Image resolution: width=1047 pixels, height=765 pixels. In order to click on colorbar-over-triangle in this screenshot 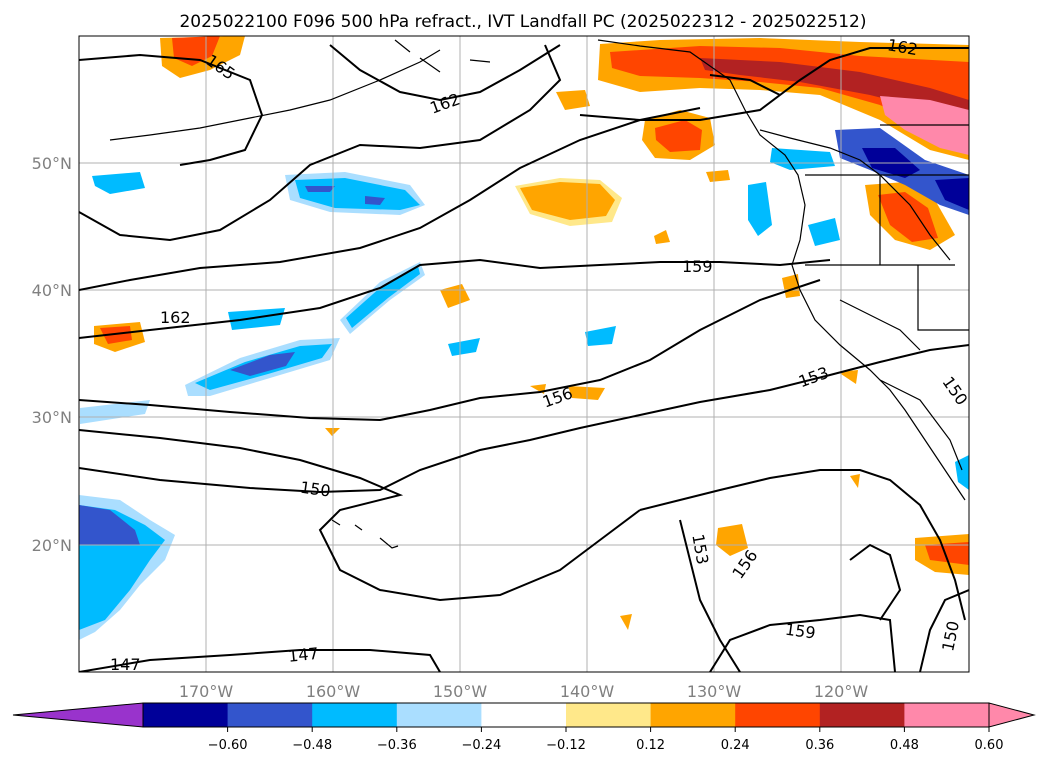, I will do `click(1012, 715)`.